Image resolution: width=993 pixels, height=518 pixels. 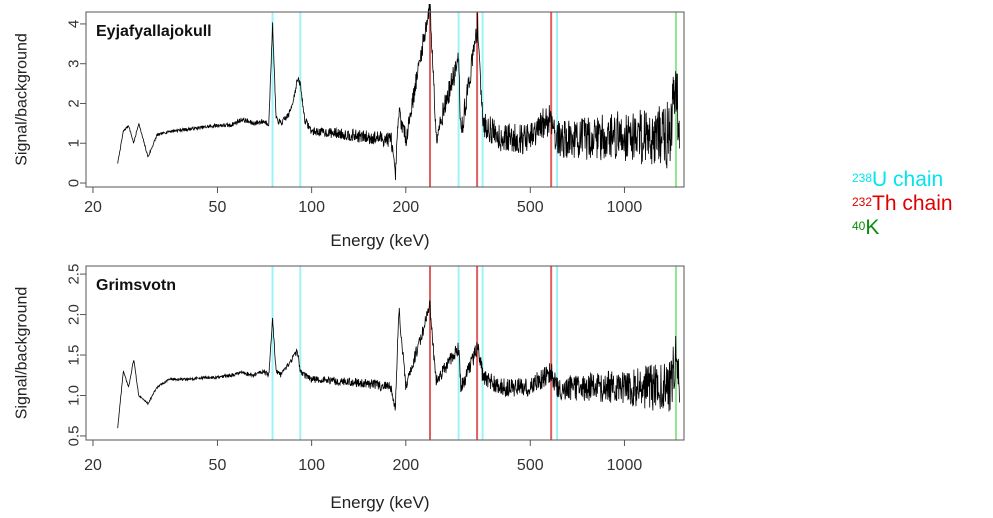 What do you see at coordinates (74, 183) in the screenshot?
I see `y-tick-label: 0` at bounding box center [74, 183].